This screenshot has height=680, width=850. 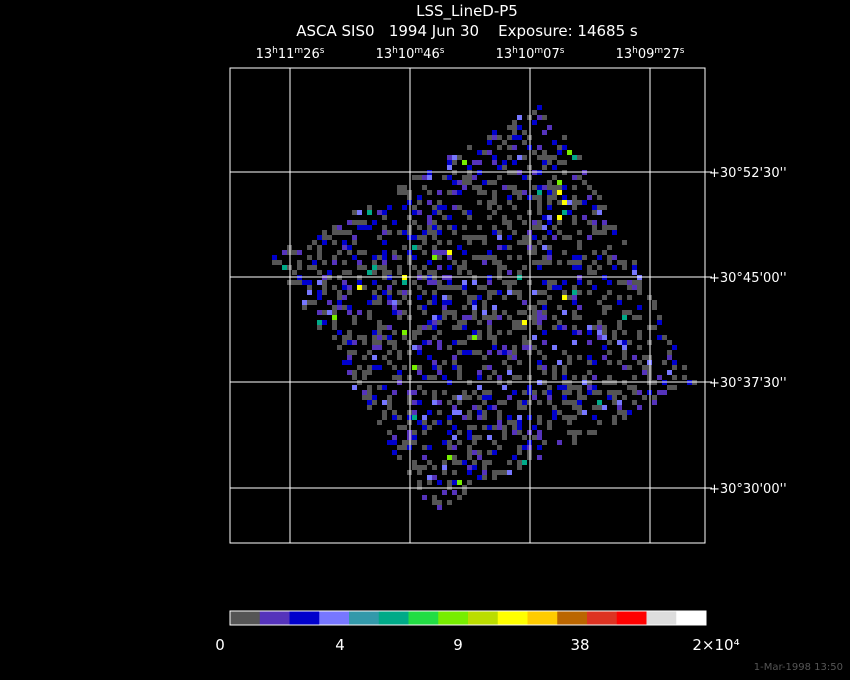 What do you see at coordinates (340, 645) in the screenshot?
I see `colorbar-label: 4` at bounding box center [340, 645].